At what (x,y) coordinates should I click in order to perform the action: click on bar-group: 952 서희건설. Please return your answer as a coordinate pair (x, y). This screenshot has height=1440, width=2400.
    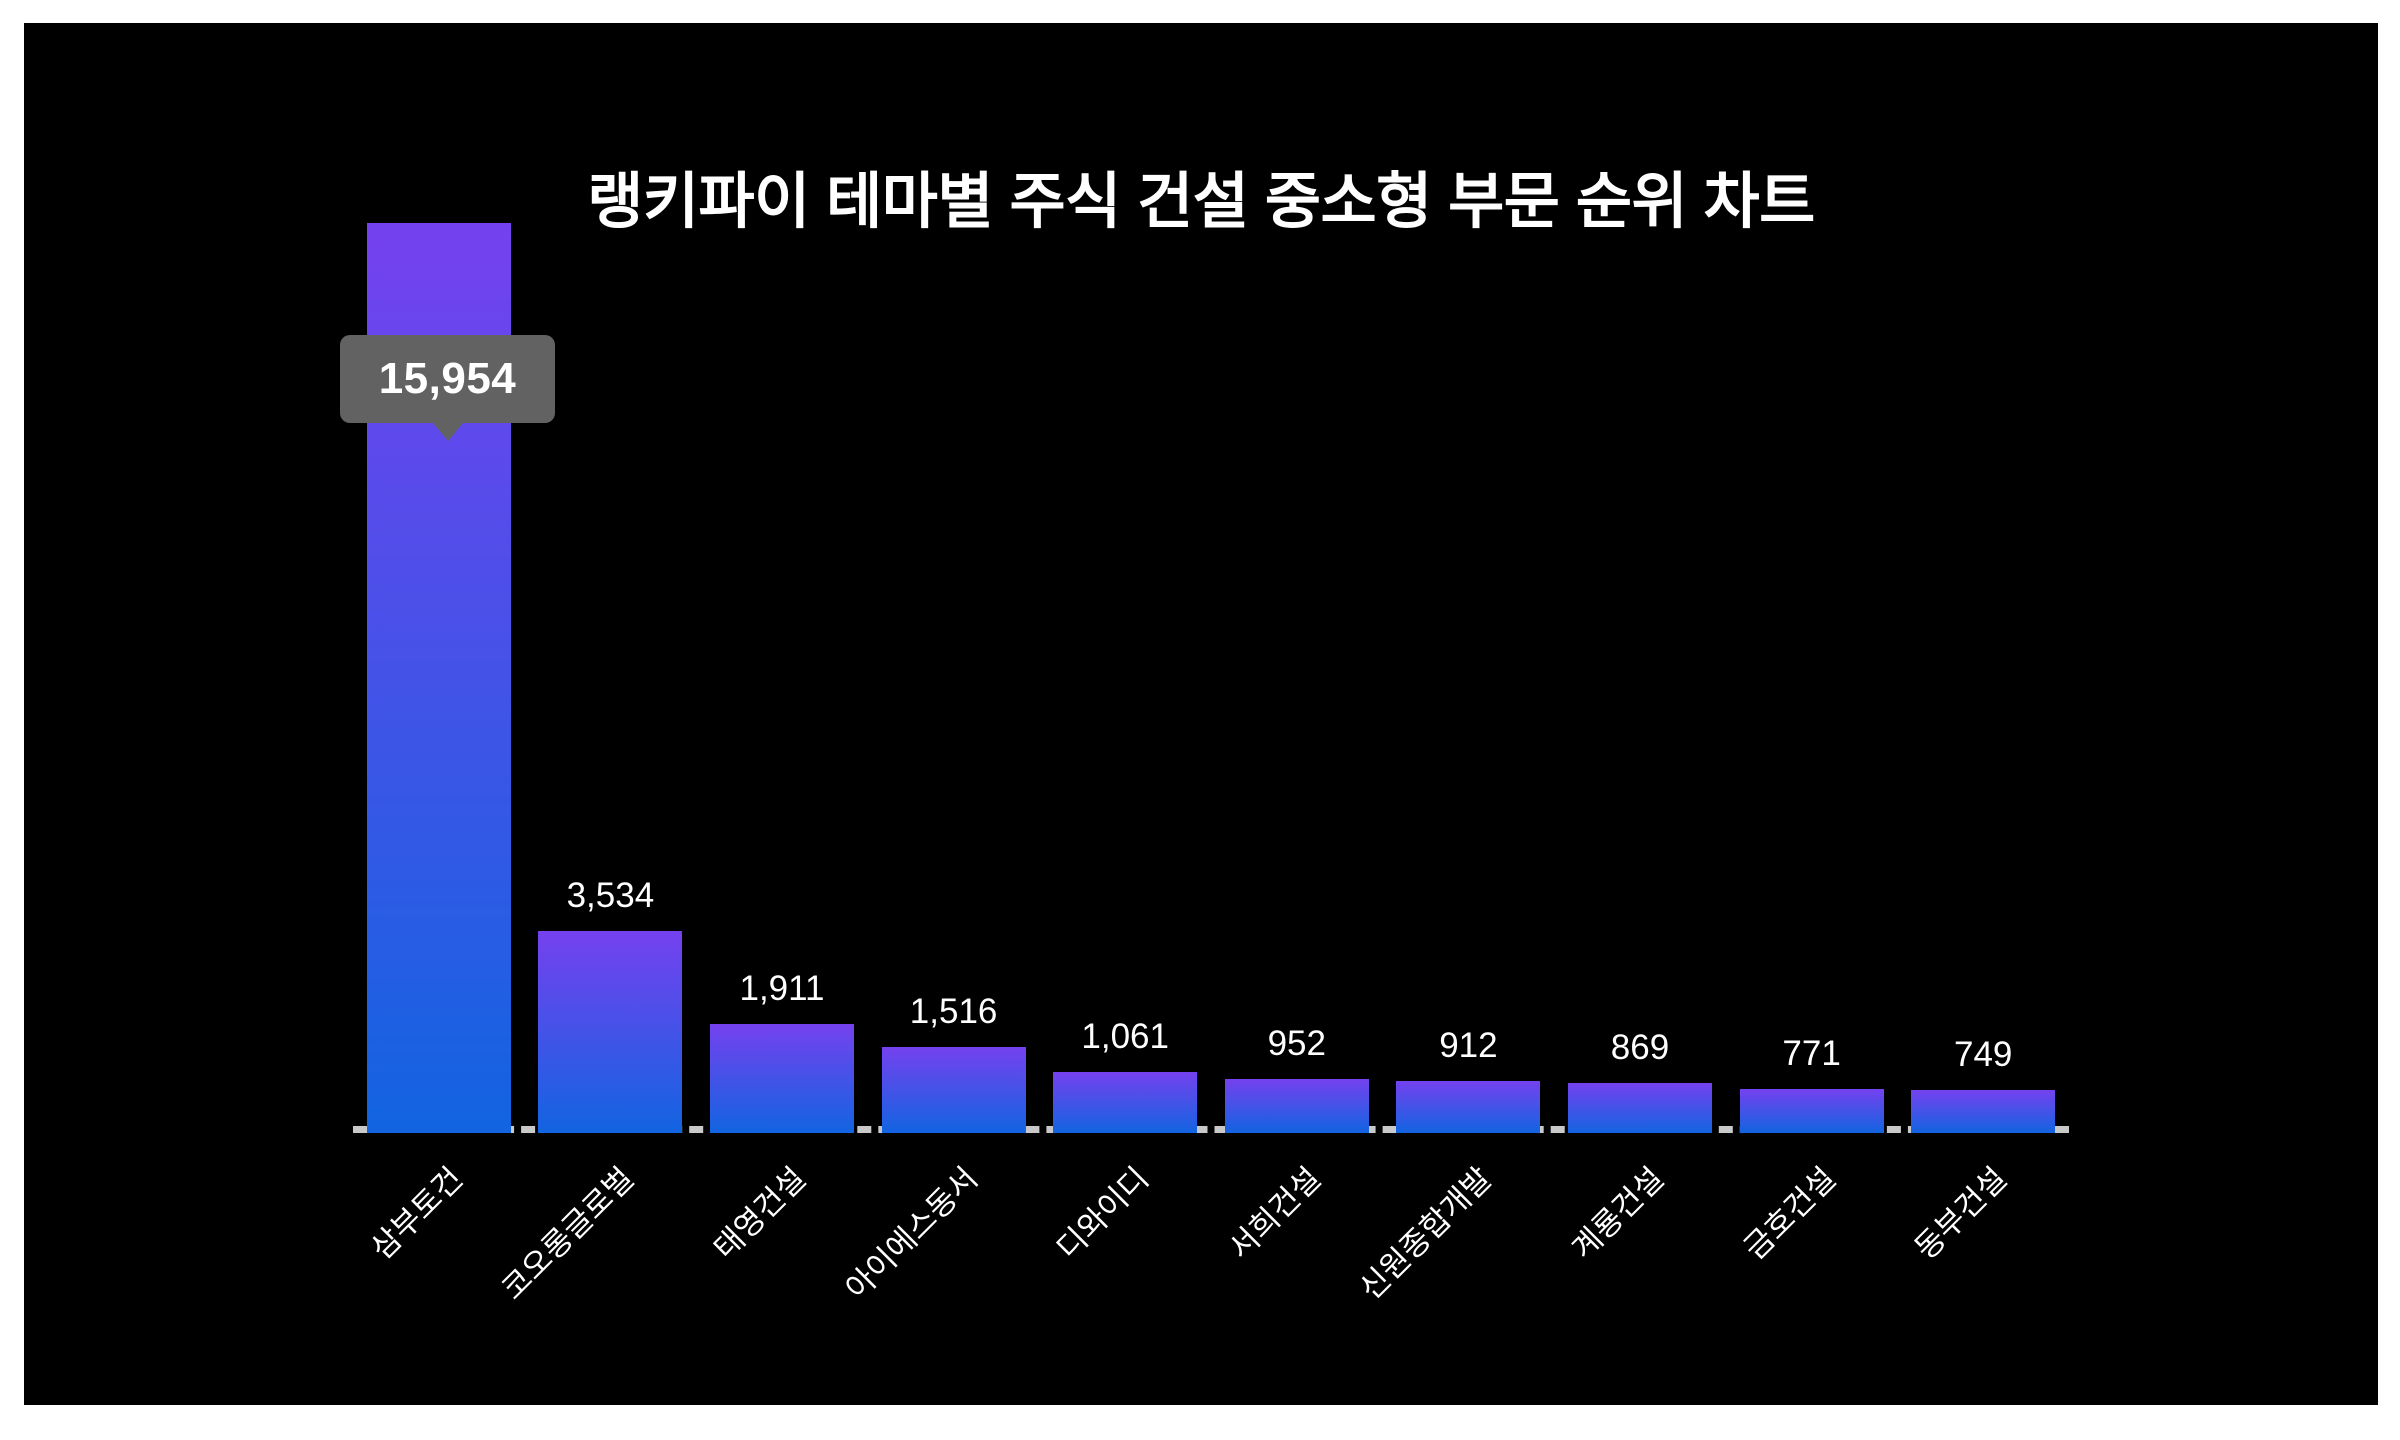
    Looking at the image, I should click on (1297, 744).